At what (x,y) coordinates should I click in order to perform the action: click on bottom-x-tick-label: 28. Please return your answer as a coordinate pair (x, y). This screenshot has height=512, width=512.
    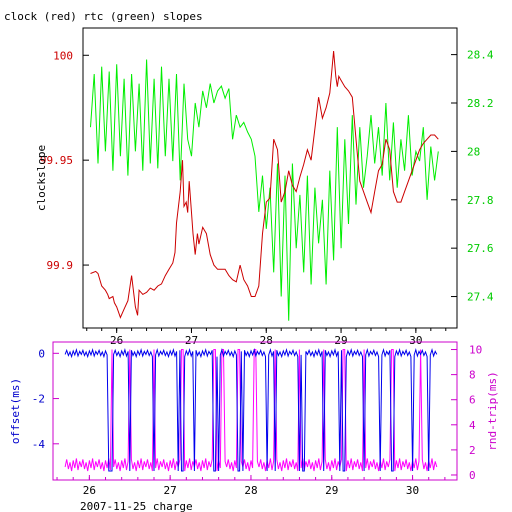
    Looking at the image, I should click on (250, 490).